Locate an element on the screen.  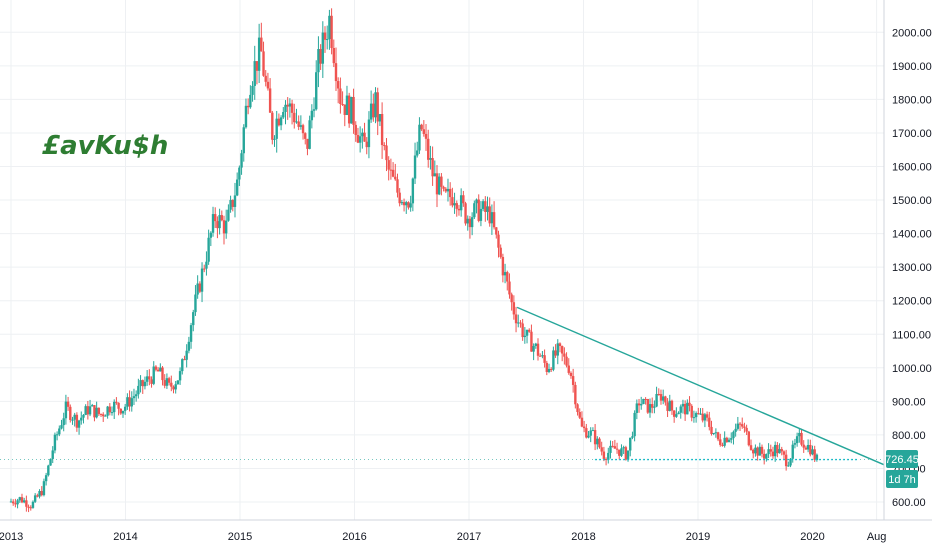
y-tick-label: 600.00 is located at coordinates (909, 503).